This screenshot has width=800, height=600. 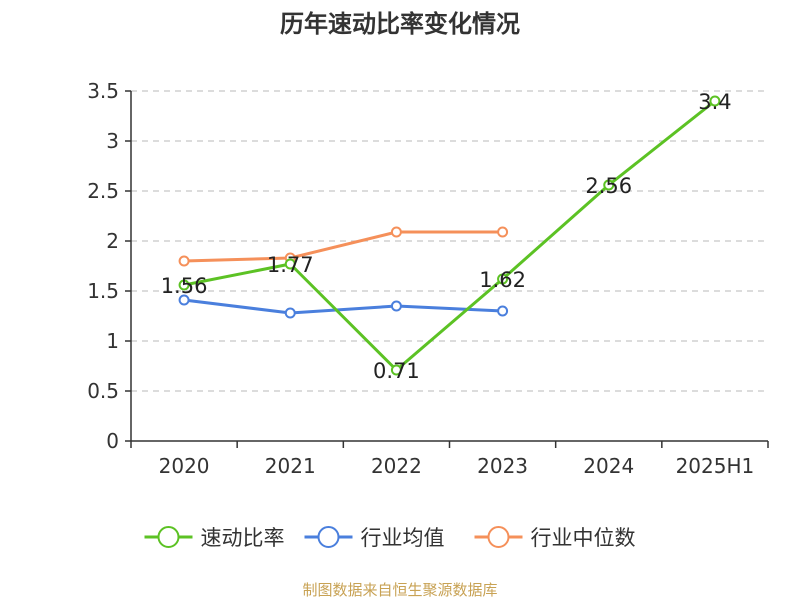 I want to click on series-0-point-2024, so click(x=609, y=185).